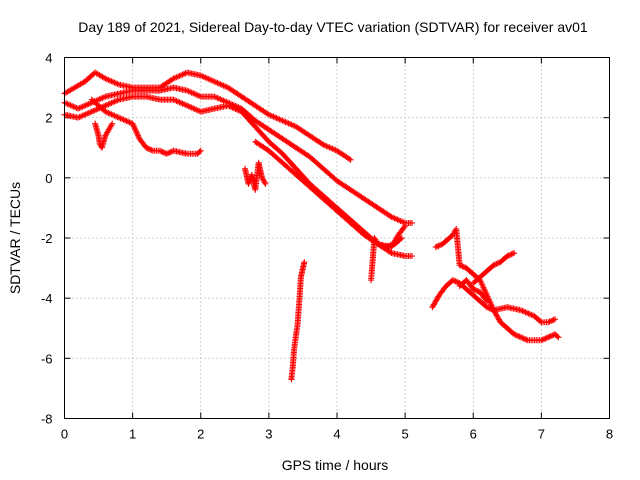 The image size is (640, 480). Describe the element at coordinates (609, 434) in the screenshot. I see `x-tick-label: 8` at that location.